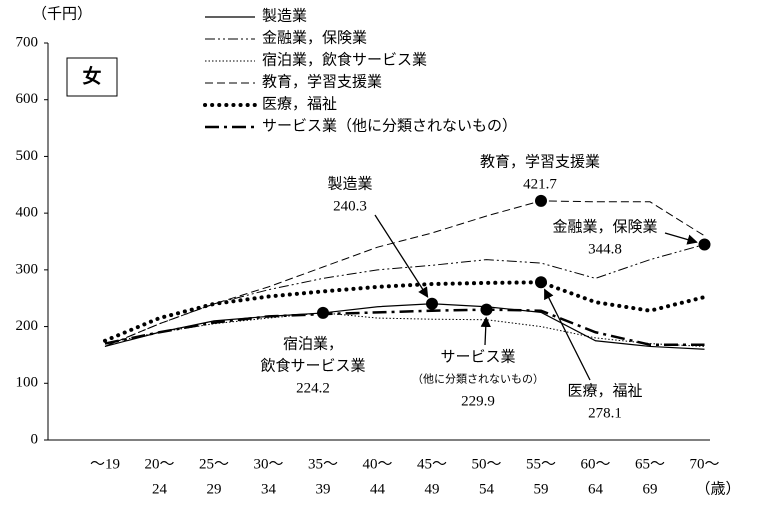 The width and height of the screenshot is (768, 515). Describe the element at coordinates (27, 42) in the screenshot. I see `y-tick-label: 700` at that location.